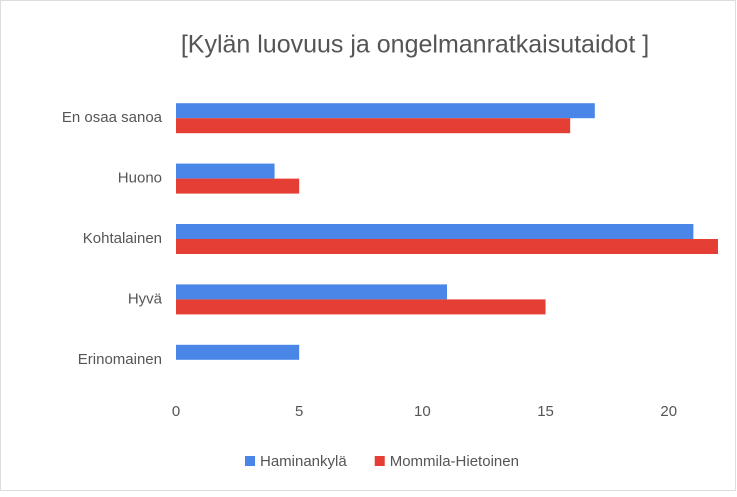 This screenshot has width=737, height=497. I want to click on legend-label: Haminankylä, so click(303, 461).